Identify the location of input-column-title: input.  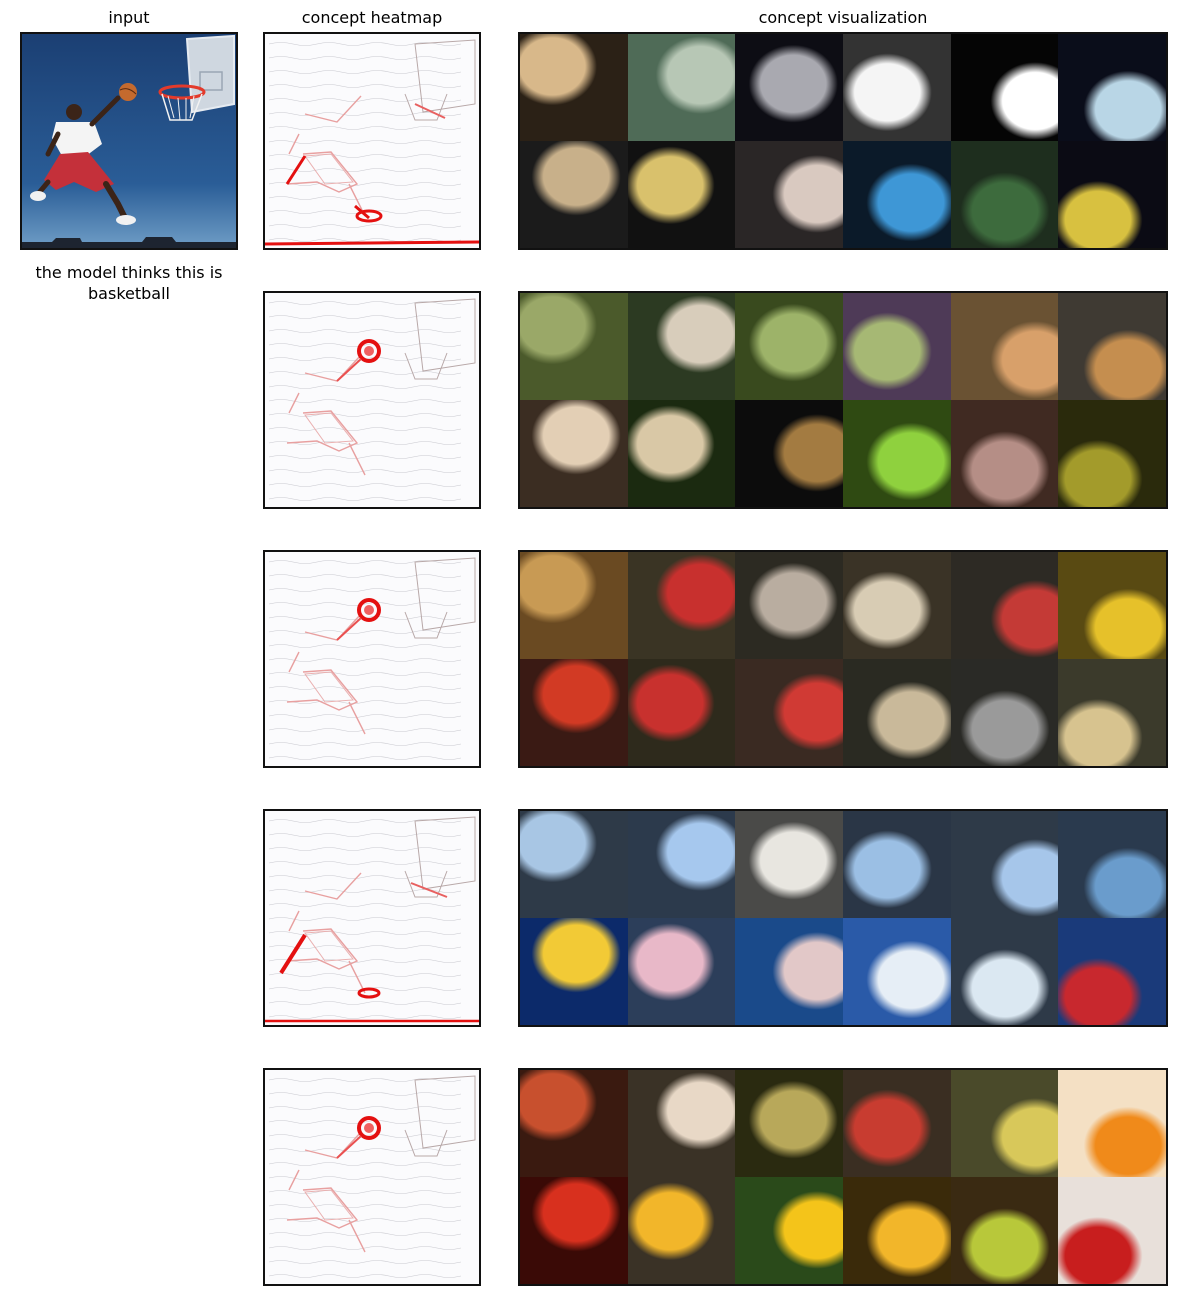
(129, 17).